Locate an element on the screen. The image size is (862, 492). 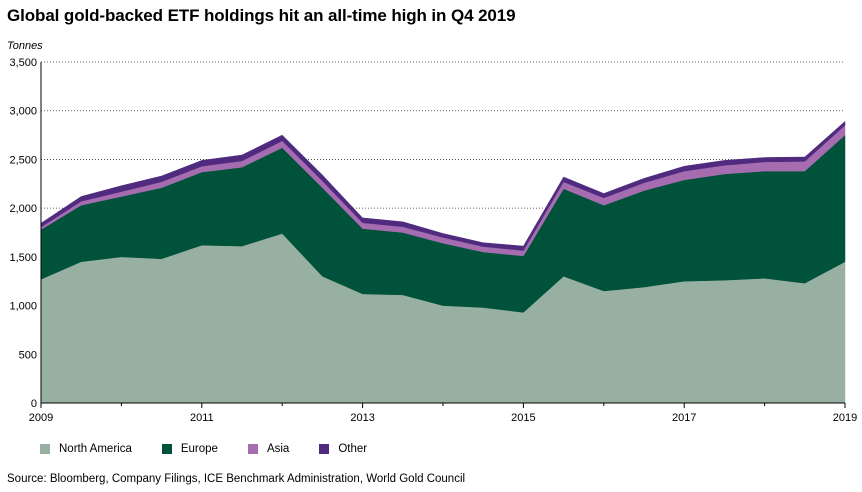
y-tick-label: 500 is located at coordinates (28, 355).